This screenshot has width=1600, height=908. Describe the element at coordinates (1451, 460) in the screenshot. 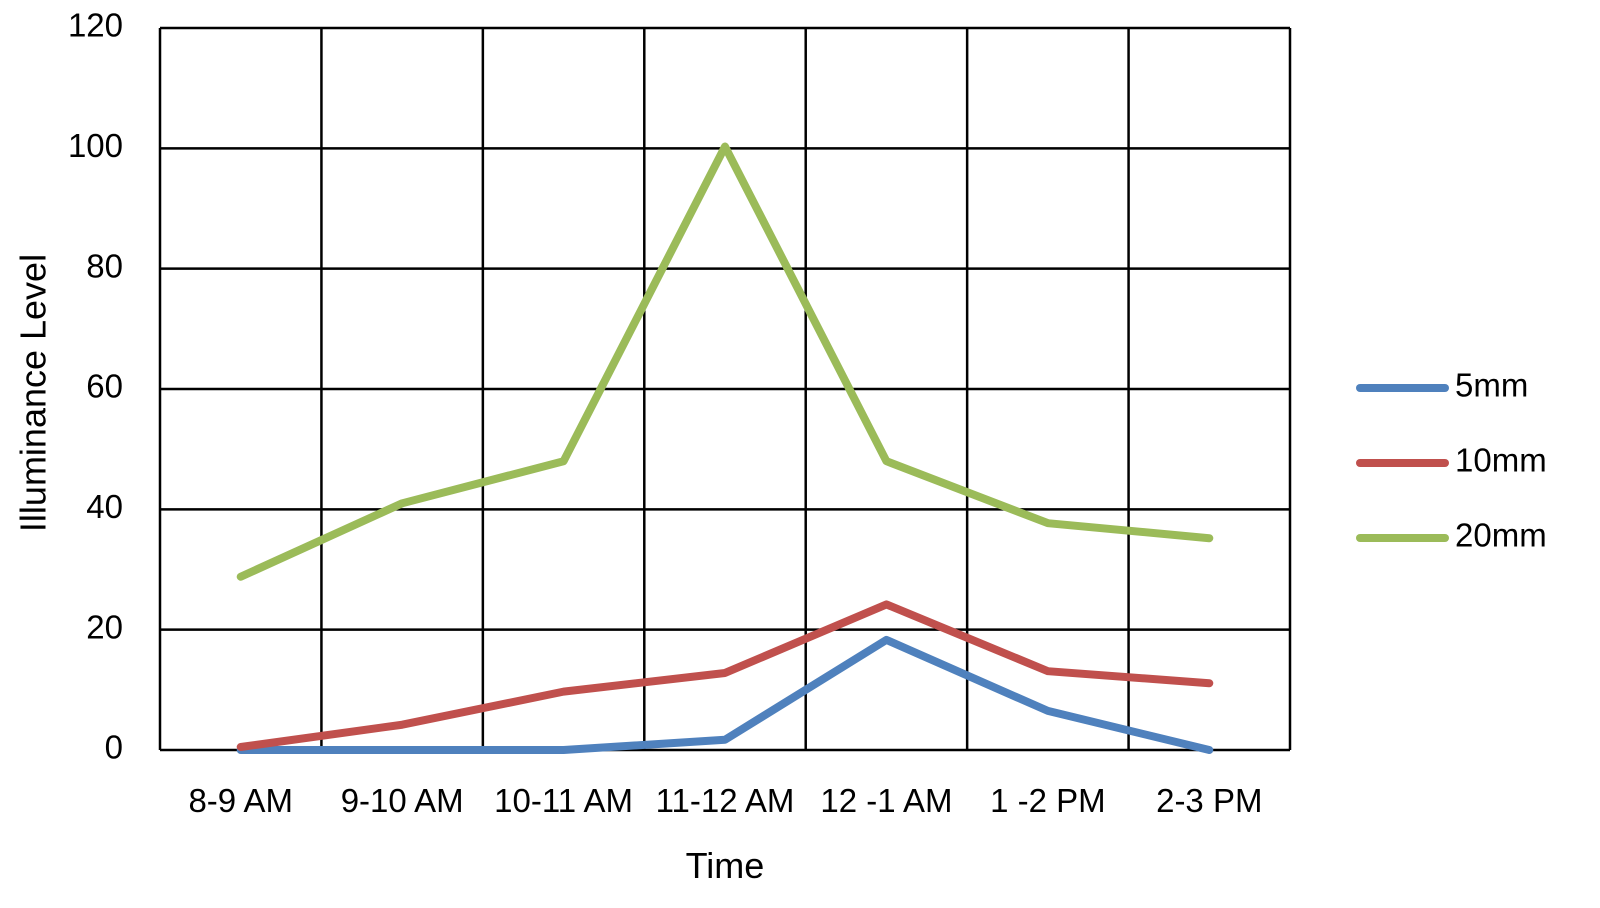

I see `legend: 5mm 10mm 20mm` at that location.